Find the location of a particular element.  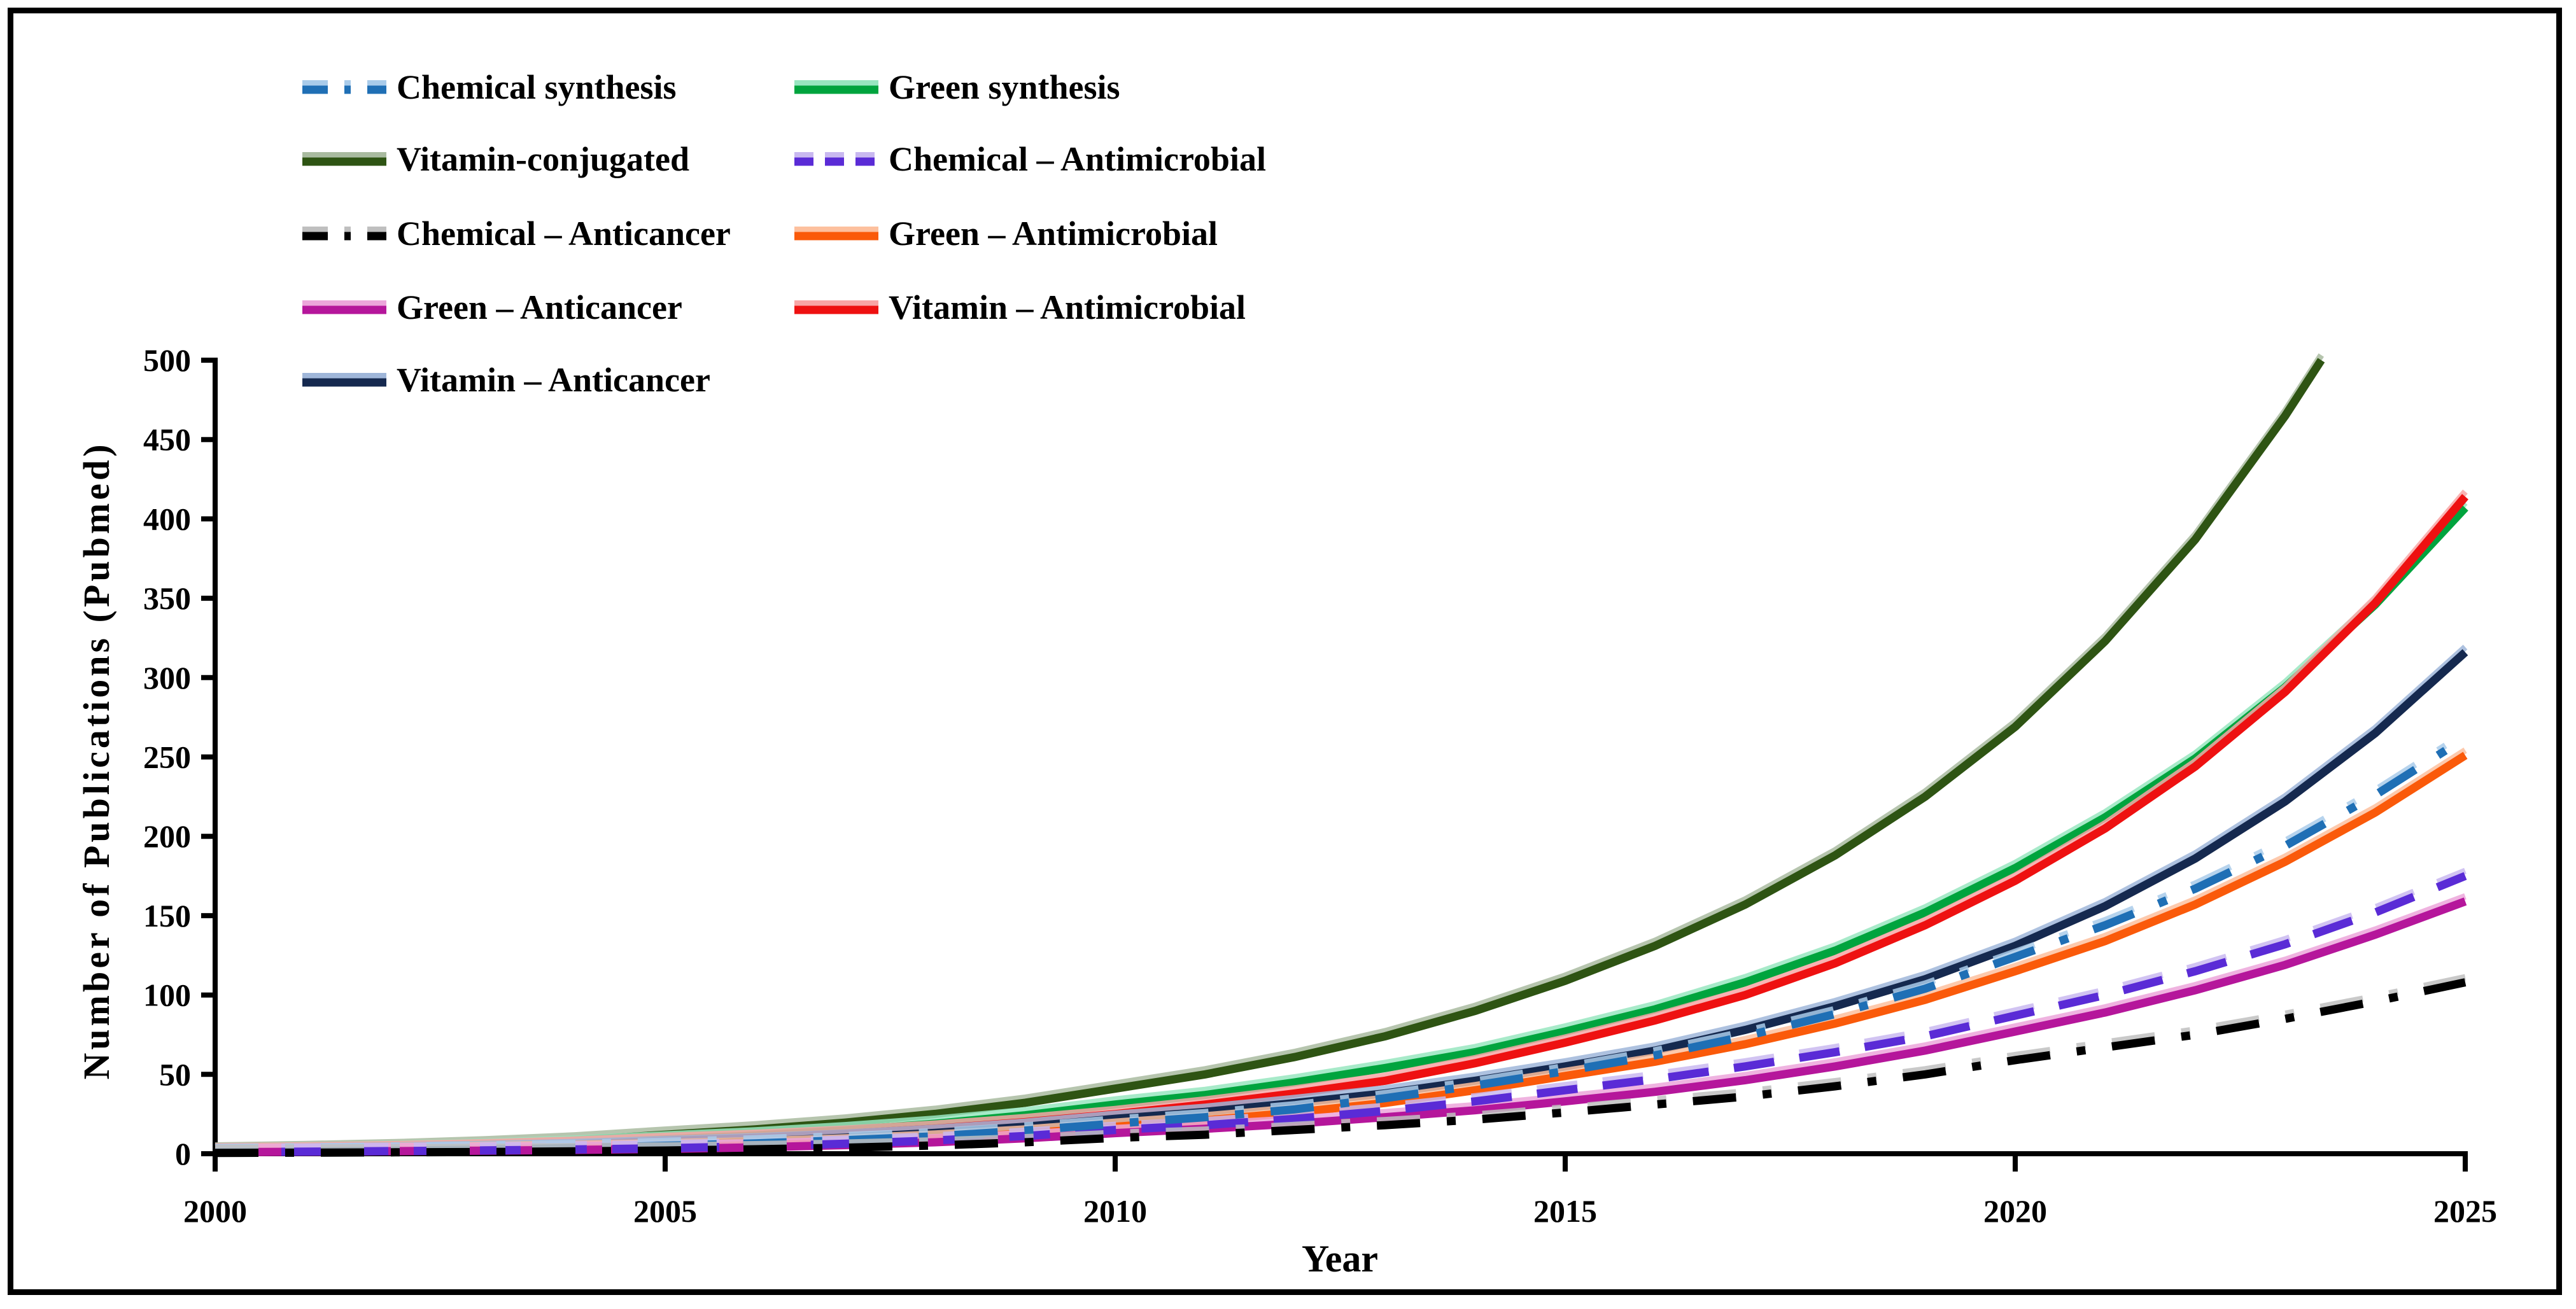

legend-swatch-chemical_synthesis is located at coordinates (344, 87).